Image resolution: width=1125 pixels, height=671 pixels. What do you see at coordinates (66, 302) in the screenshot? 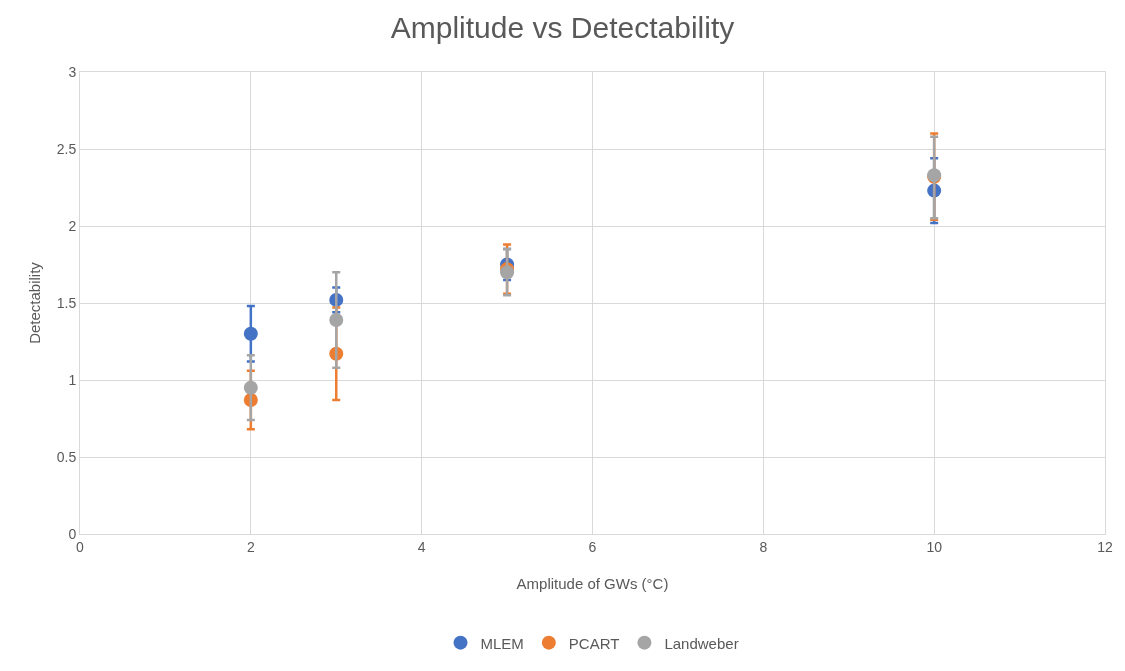
I see `y-tick-label: 1.5` at bounding box center [66, 302].